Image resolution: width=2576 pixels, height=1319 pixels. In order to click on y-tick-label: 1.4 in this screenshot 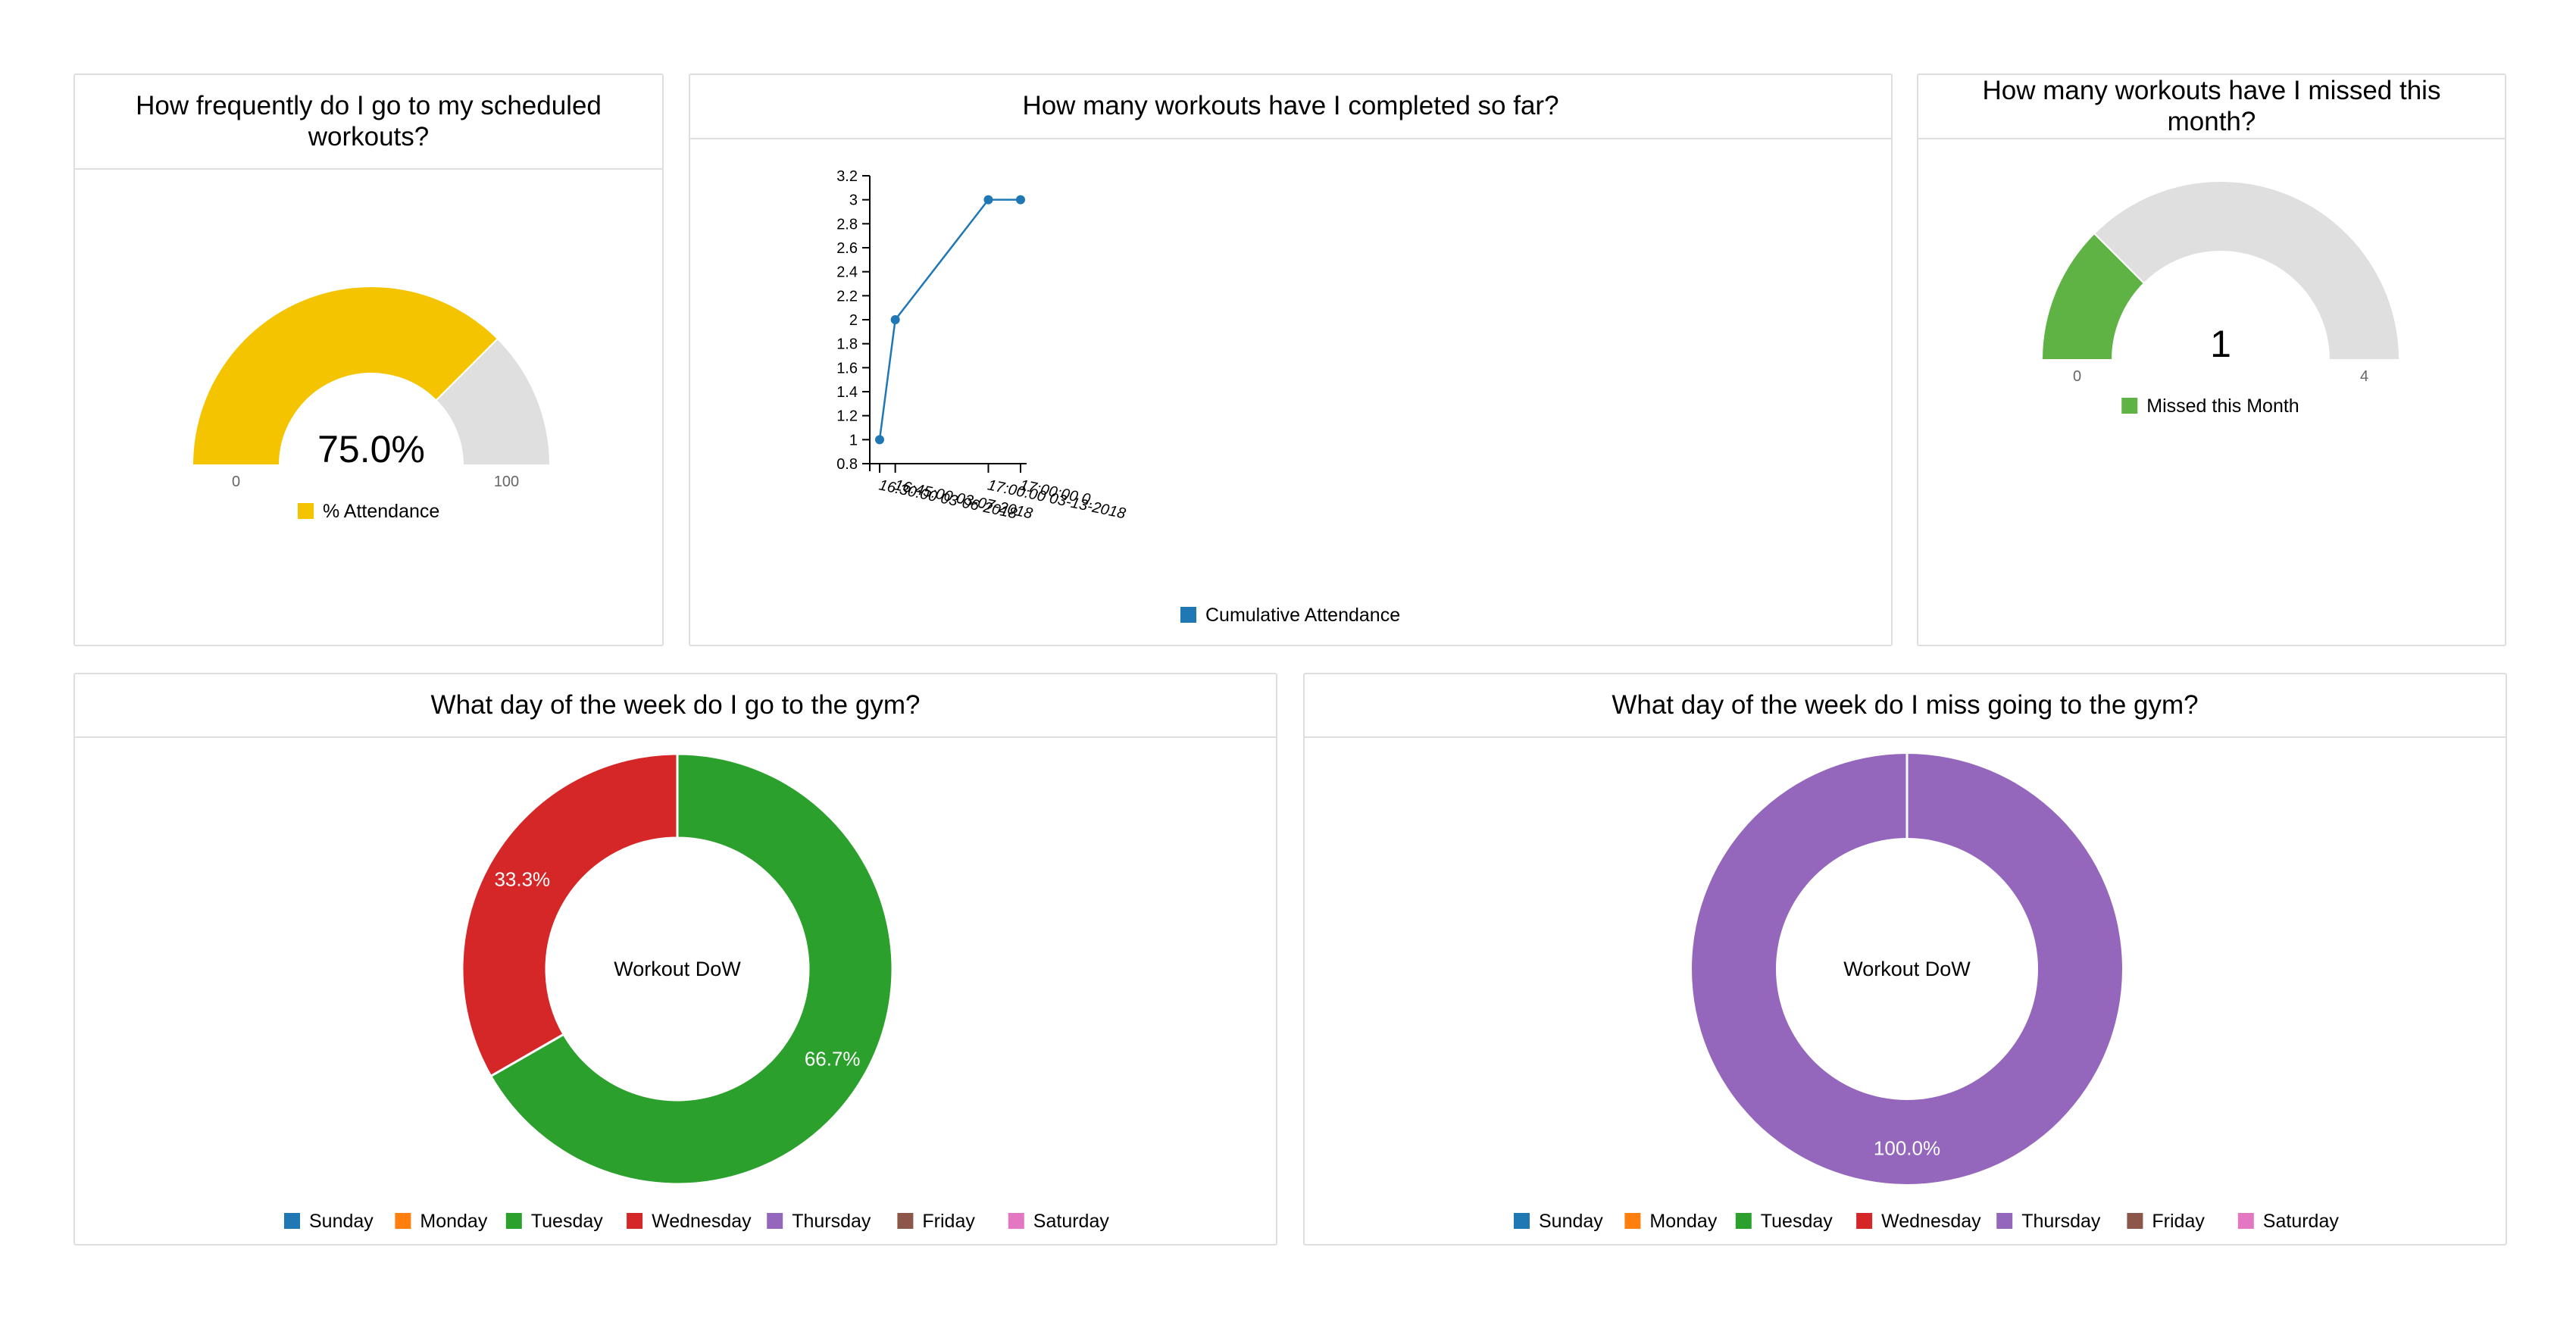, I will do `click(847, 392)`.